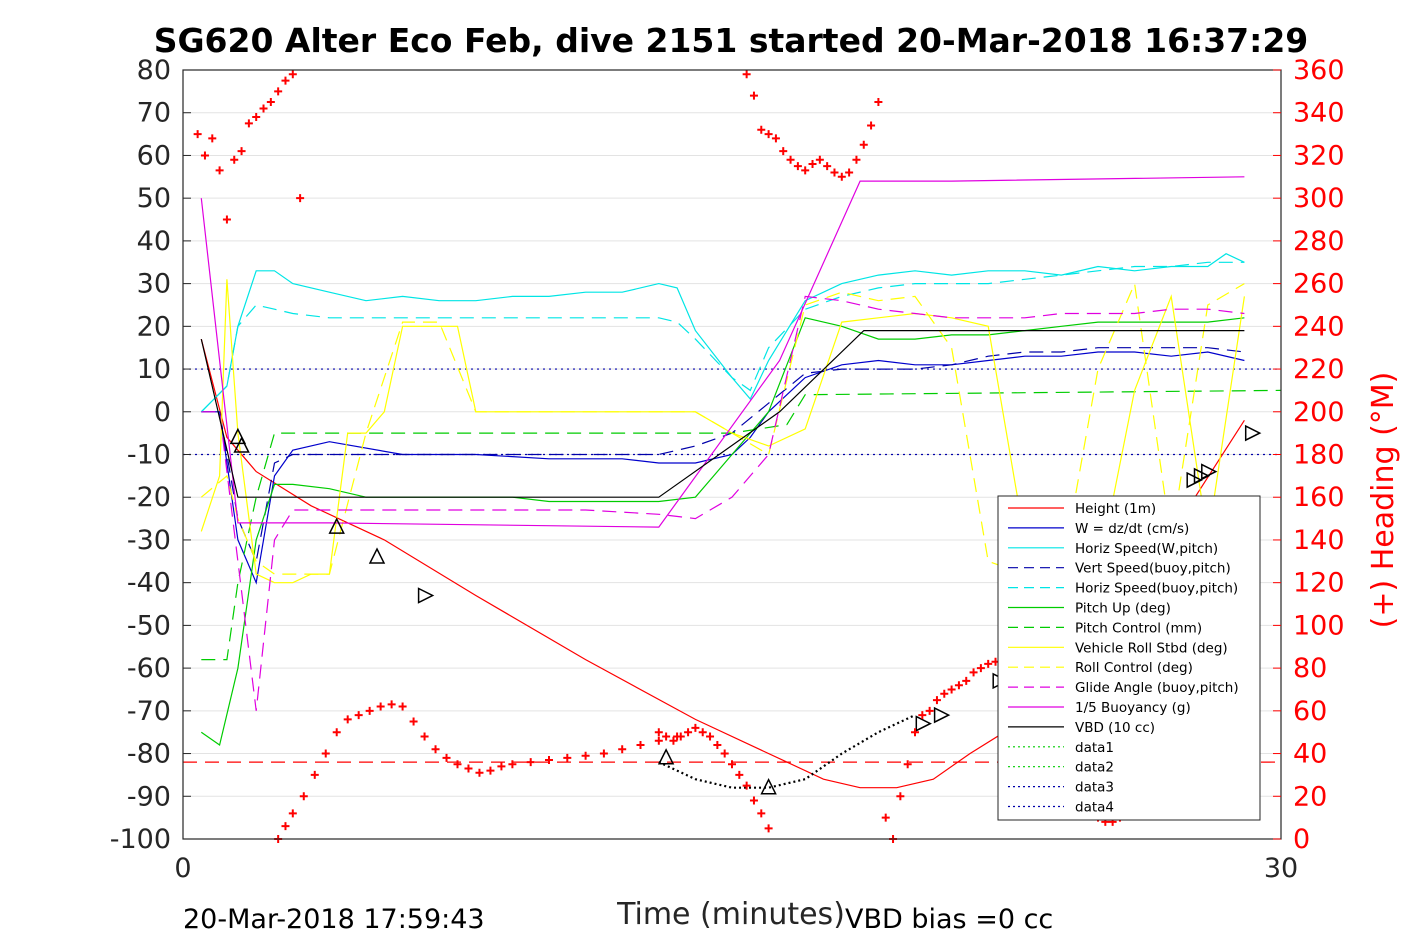  Describe the element at coordinates (1319, 625) in the screenshot. I see `y-right-tick-label: 100` at that location.